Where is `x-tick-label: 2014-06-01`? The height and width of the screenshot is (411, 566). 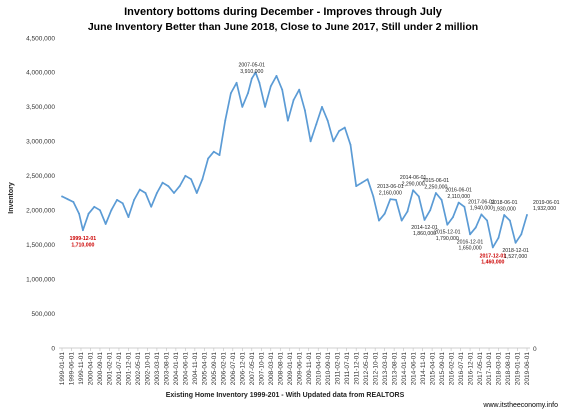
x-tick-label: 2014-06-01 is located at coordinates (413, 369).